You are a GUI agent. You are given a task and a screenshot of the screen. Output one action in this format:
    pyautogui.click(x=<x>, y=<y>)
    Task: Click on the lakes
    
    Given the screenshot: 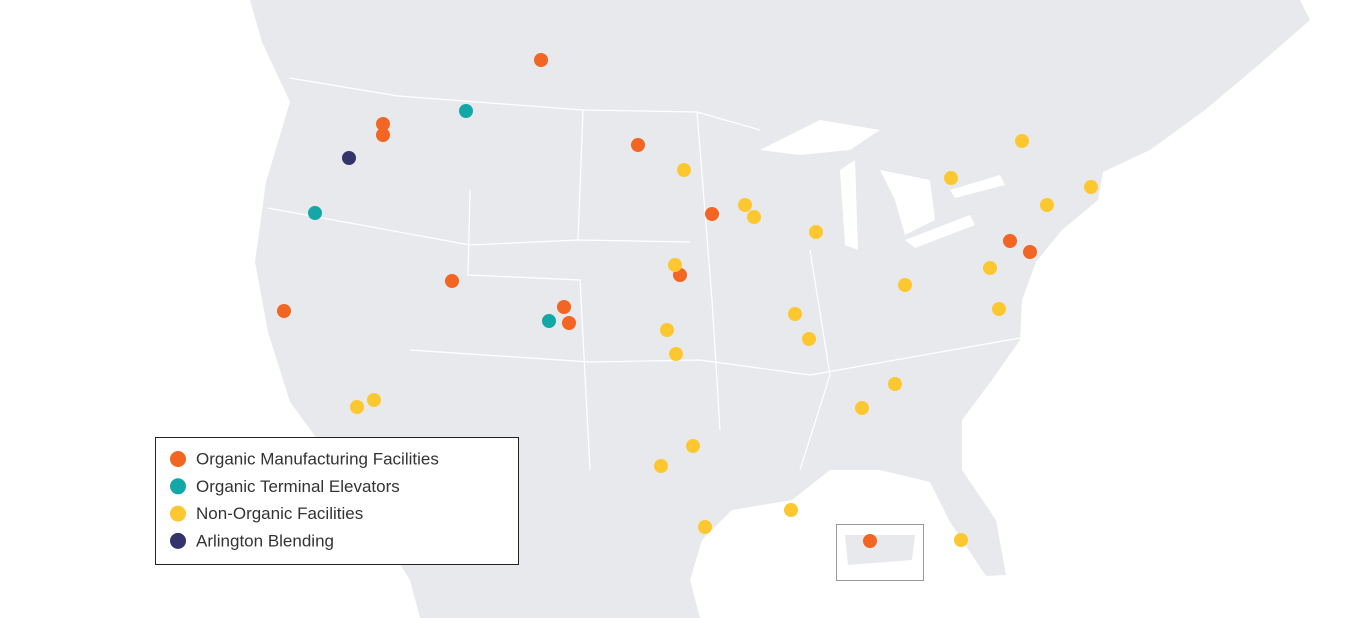 What is the action you would take?
    pyautogui.click(x=882, y=185)
    